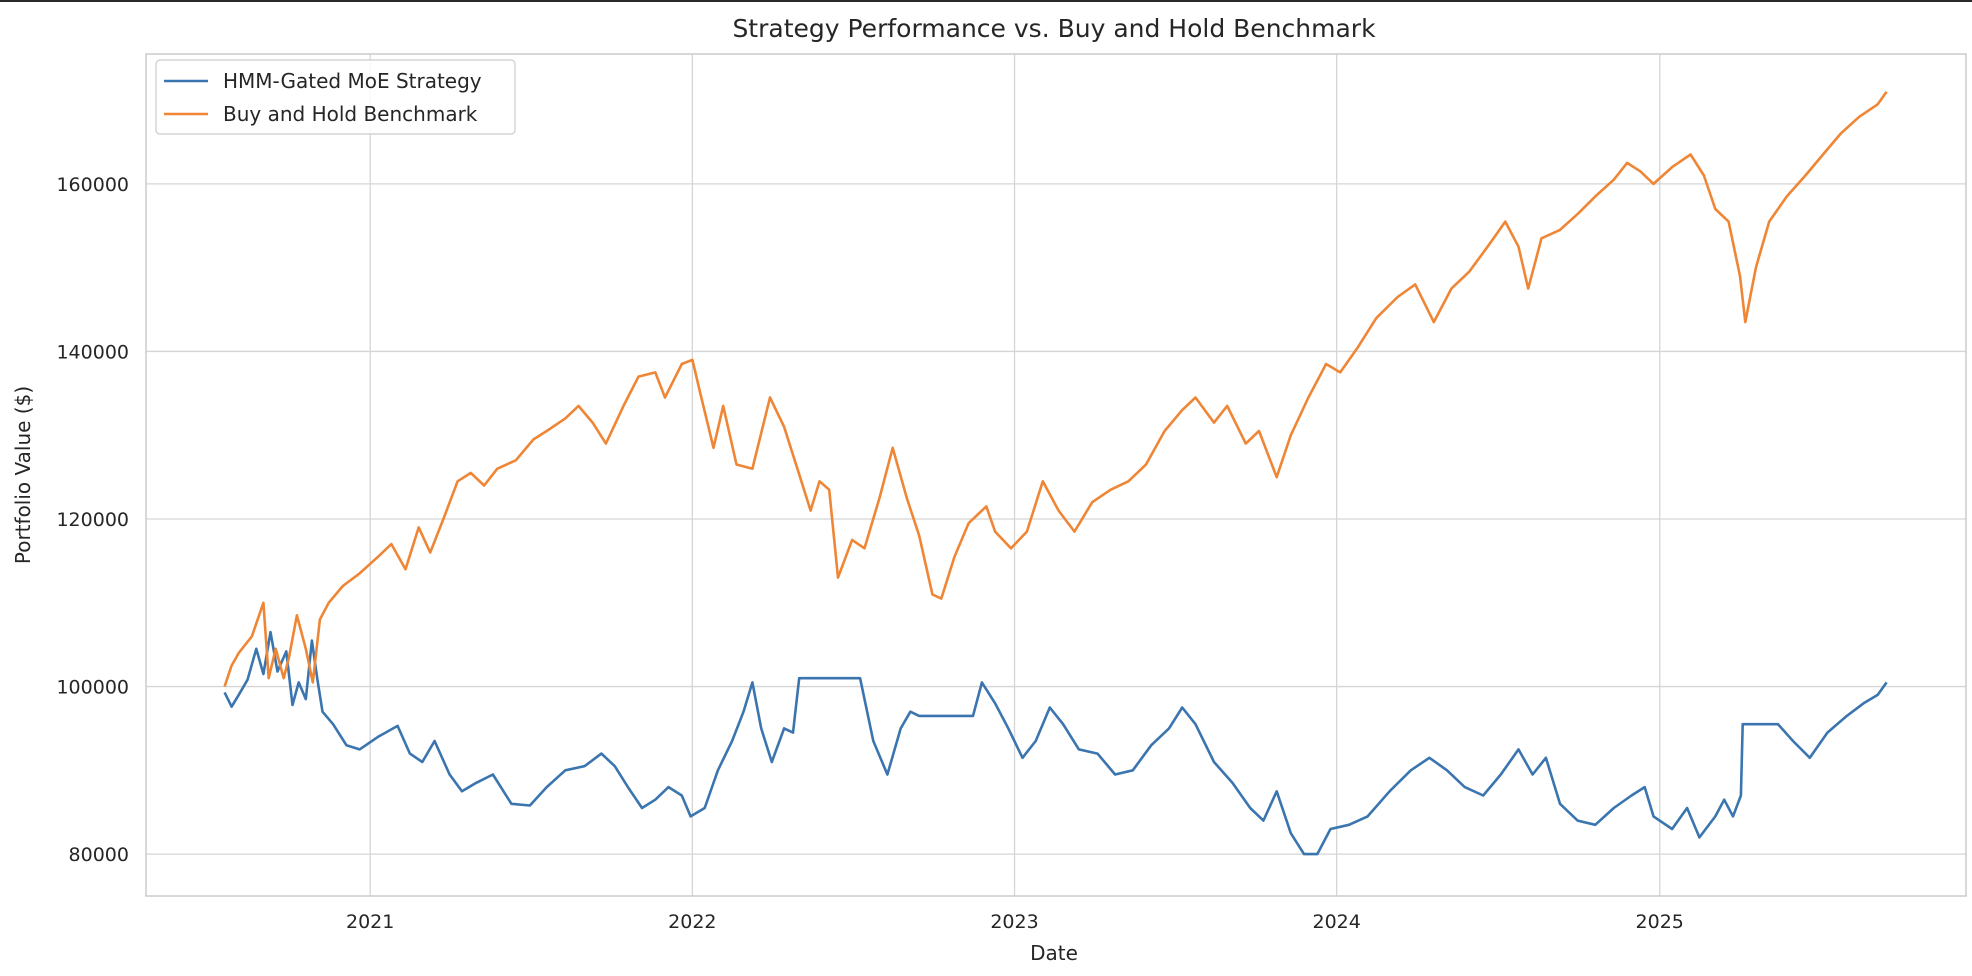 The height and width of the screenshot is (976, 1972). I want to click on y-tick-label: 100000, so click(92, 688).